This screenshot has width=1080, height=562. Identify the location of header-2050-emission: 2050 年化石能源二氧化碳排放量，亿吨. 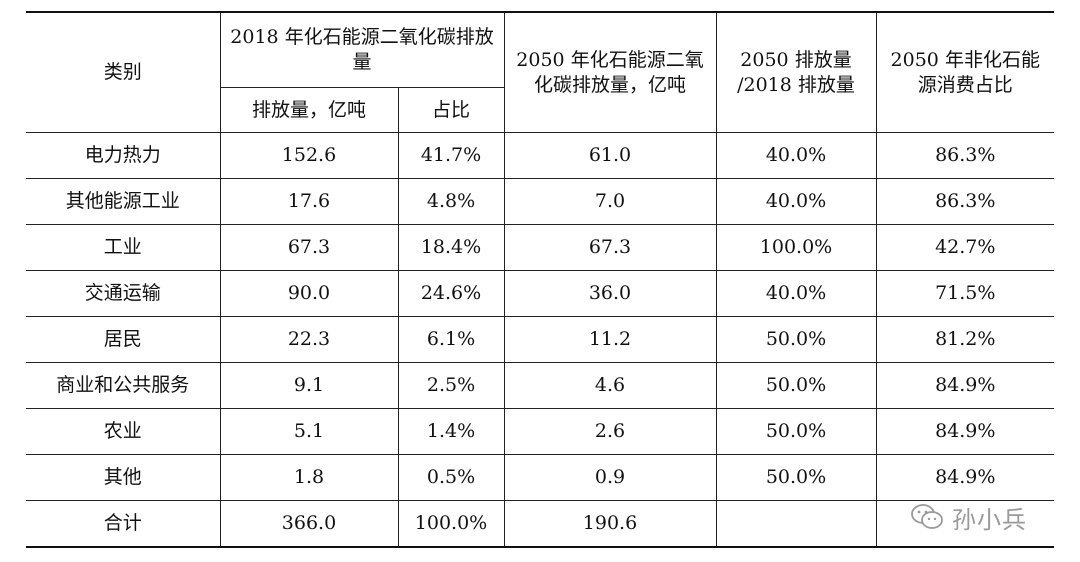
(610, 72).